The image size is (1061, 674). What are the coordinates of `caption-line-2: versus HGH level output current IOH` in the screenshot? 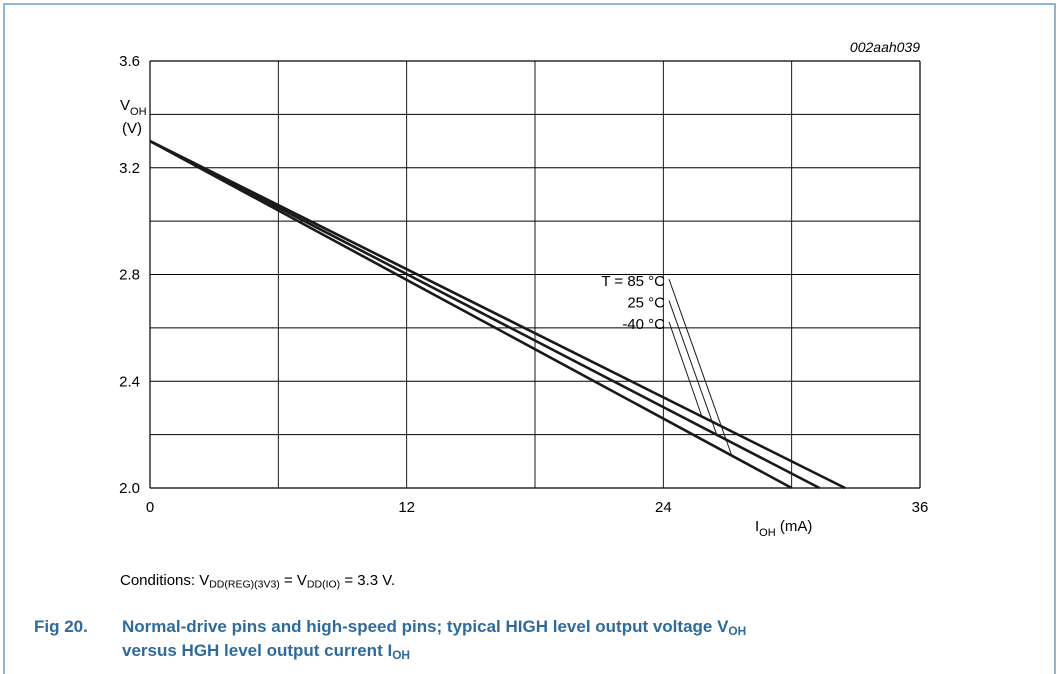 It's located at (266, 651).